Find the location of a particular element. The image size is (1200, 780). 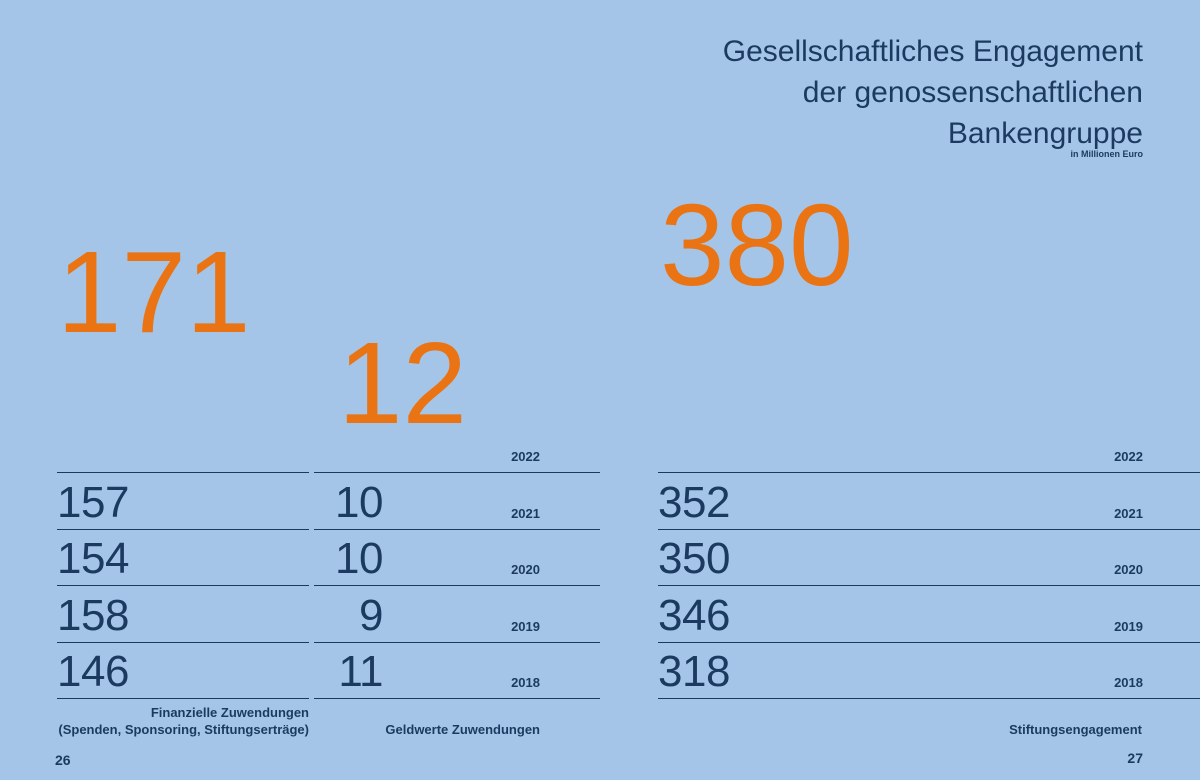

table-row: 350 2020 is located at coordinates (929, 558).